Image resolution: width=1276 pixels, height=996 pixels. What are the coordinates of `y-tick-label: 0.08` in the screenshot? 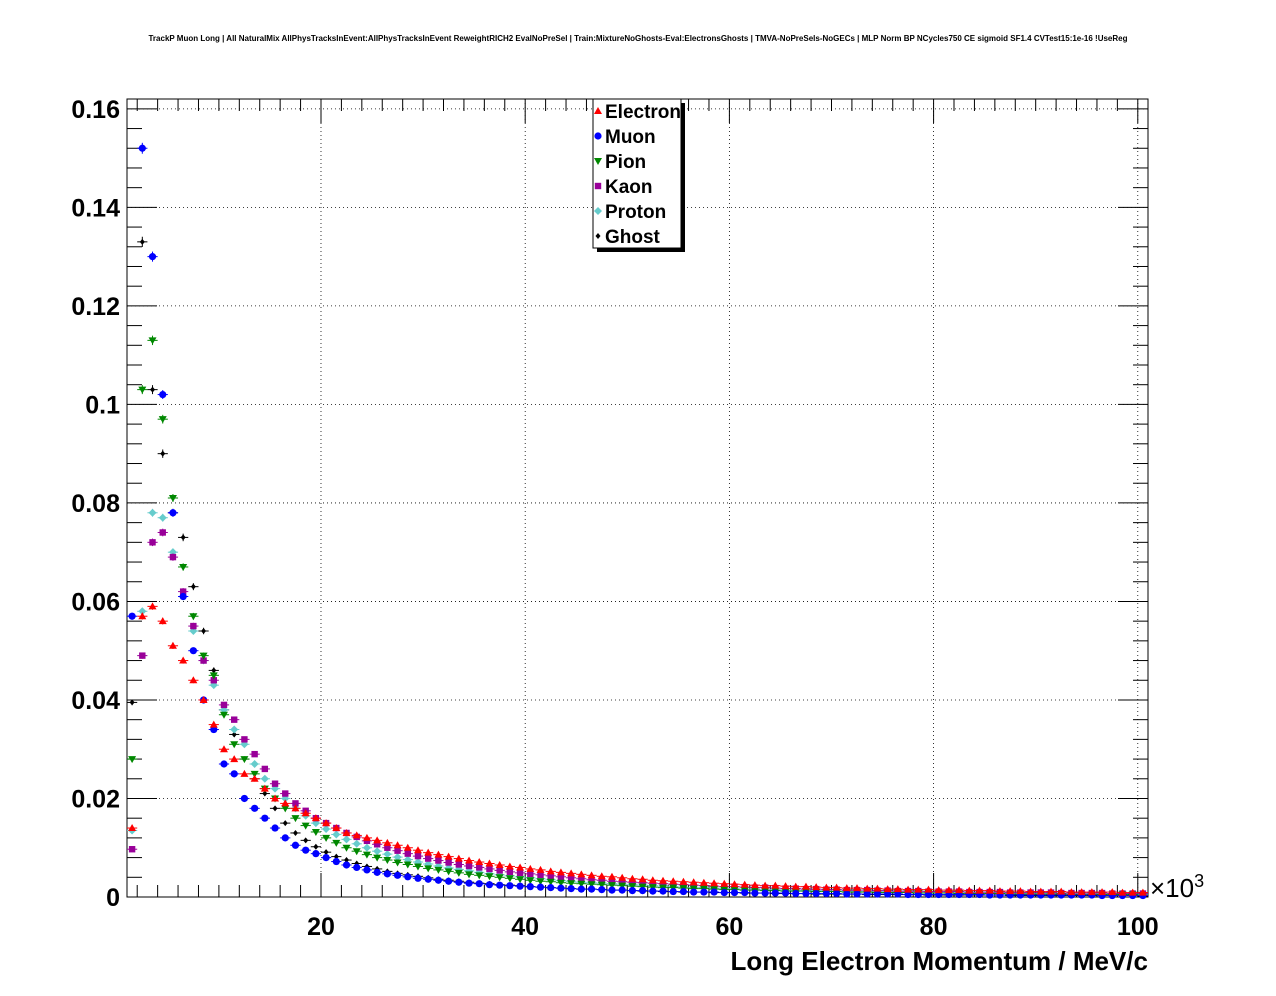 It's located at (95, 504).